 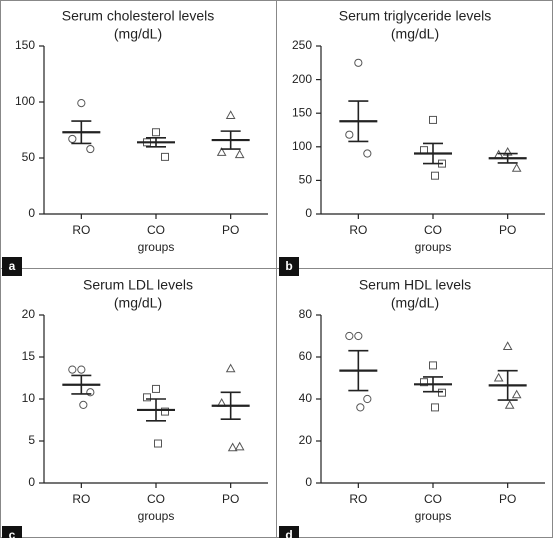 I want to click on panel-label: c, so click(x=12, y=533).